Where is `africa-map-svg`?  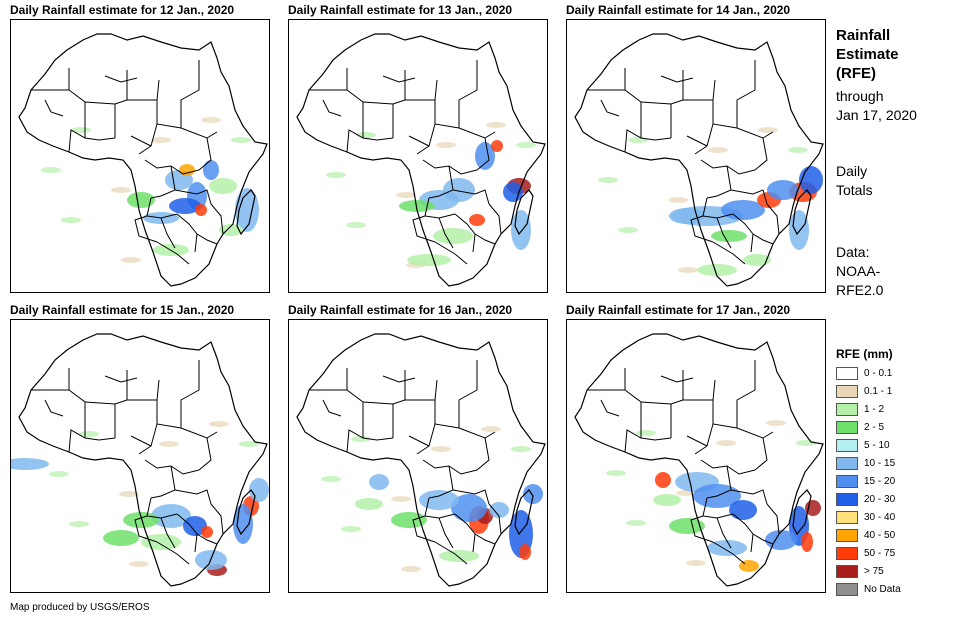
africa-map-svg is located at coordinates (421, 160).